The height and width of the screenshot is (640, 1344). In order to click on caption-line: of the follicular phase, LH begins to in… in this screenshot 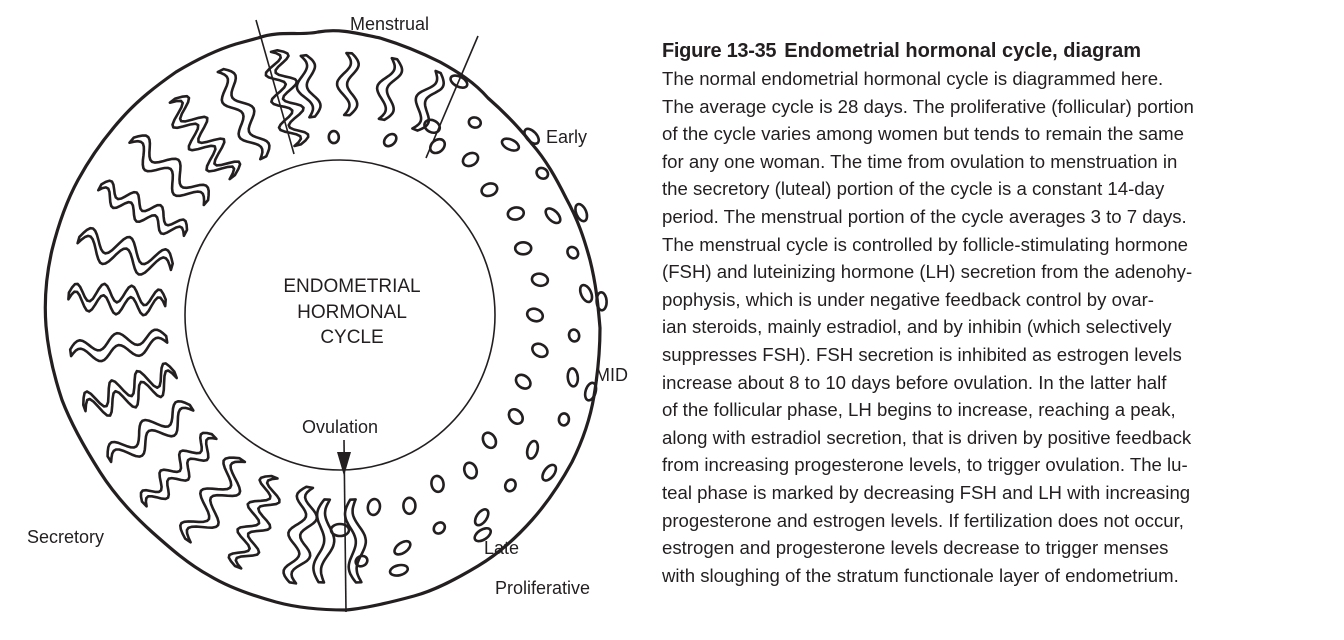, I will do `click(919, 410)`.